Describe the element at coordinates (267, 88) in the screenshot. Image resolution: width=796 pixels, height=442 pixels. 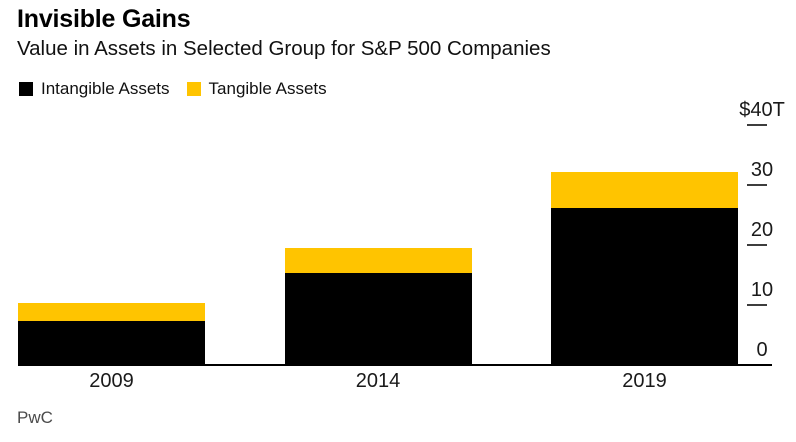
I see `legend-item-label: Tangible Assets` at that location.